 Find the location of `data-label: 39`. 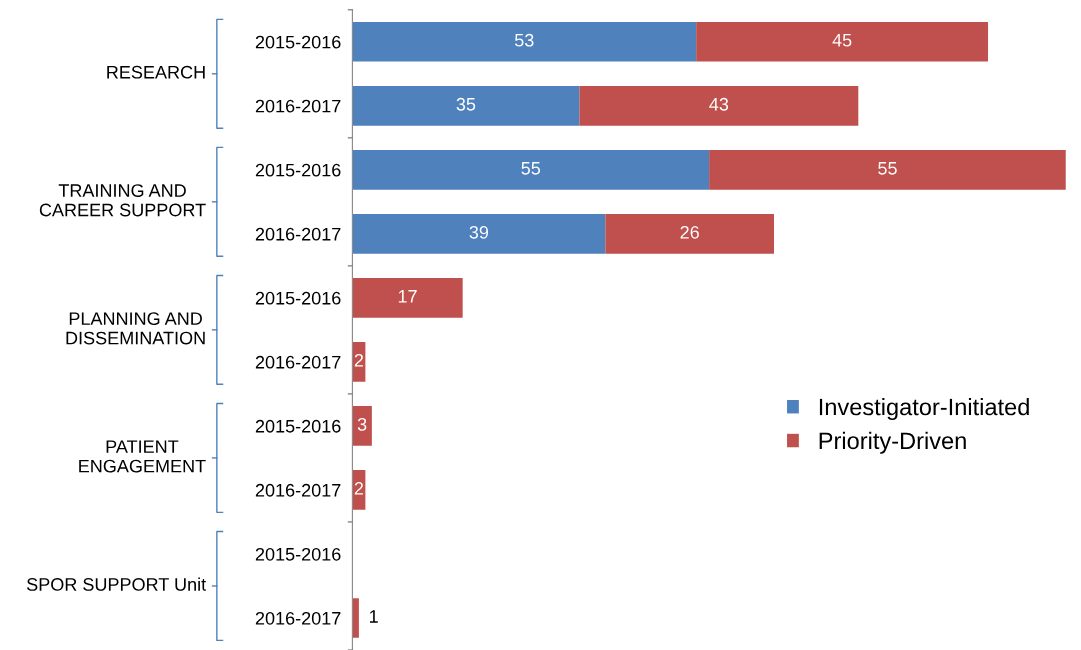

data-label: 39 is located at coordinates (479, 232).